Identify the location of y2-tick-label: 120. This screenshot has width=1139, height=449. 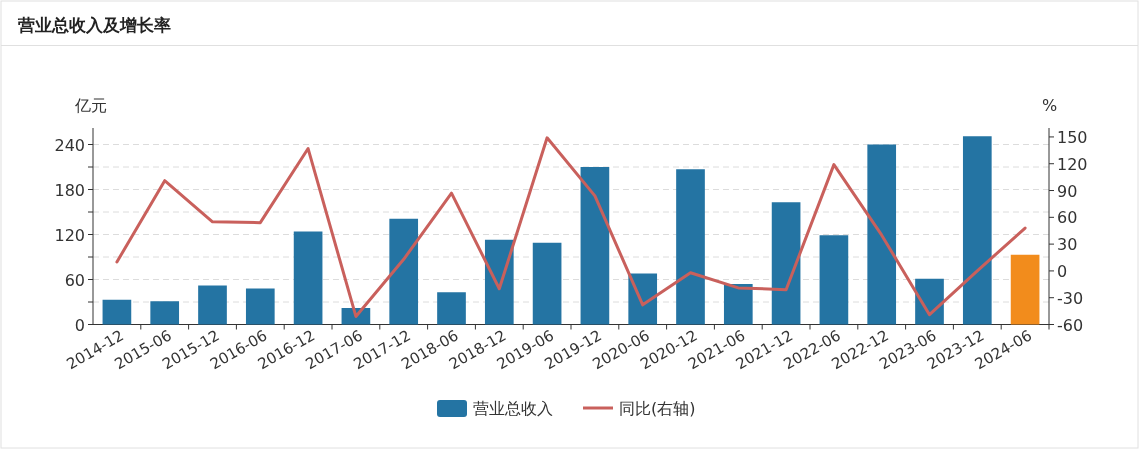
(1072, 164).